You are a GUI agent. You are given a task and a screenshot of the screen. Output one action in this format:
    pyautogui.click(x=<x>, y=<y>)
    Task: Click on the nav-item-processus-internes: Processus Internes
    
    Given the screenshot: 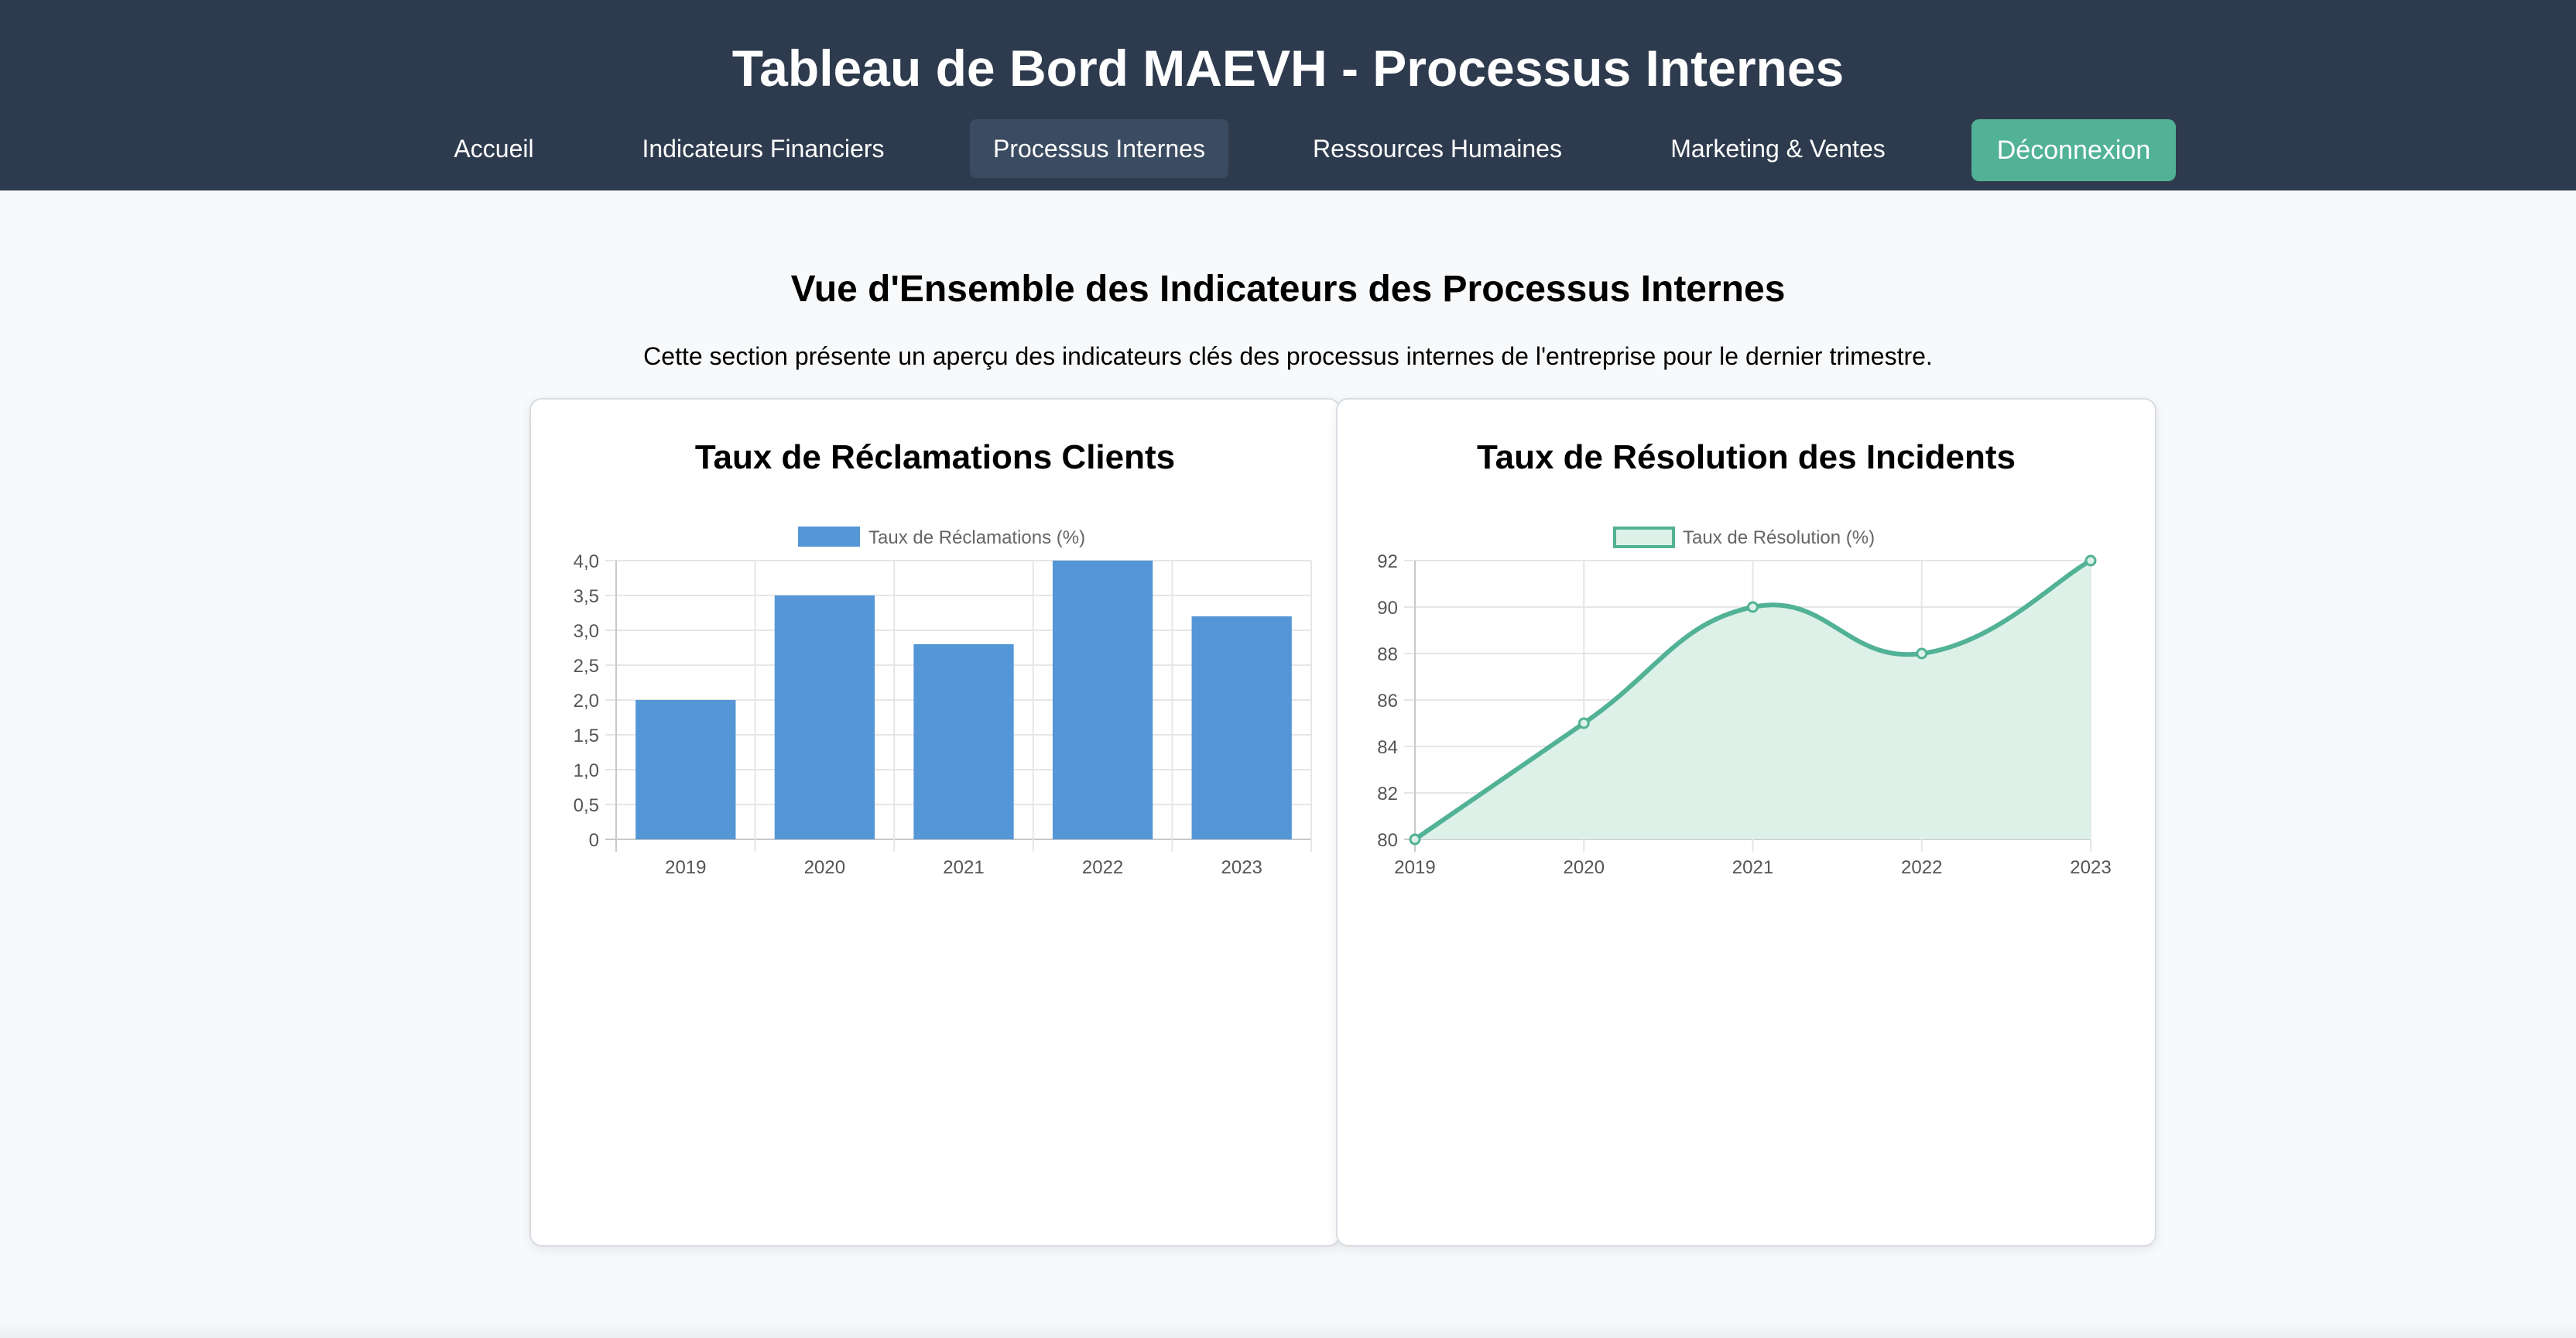 What is the action you would take?
    pyautogui.click(x=1099, y=148)
    